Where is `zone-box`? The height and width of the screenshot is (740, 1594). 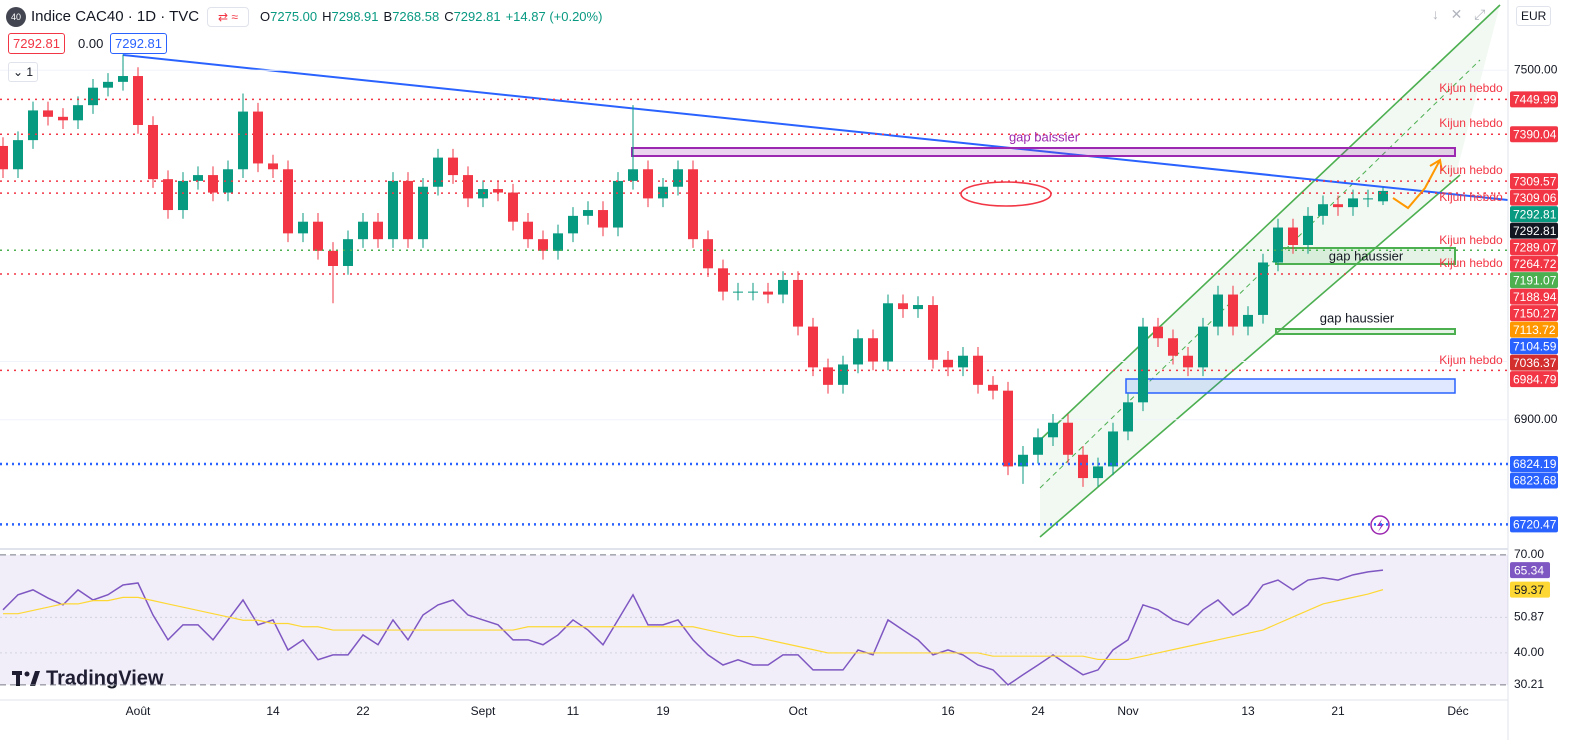
zone-box is located at coordinates (1290, 386).